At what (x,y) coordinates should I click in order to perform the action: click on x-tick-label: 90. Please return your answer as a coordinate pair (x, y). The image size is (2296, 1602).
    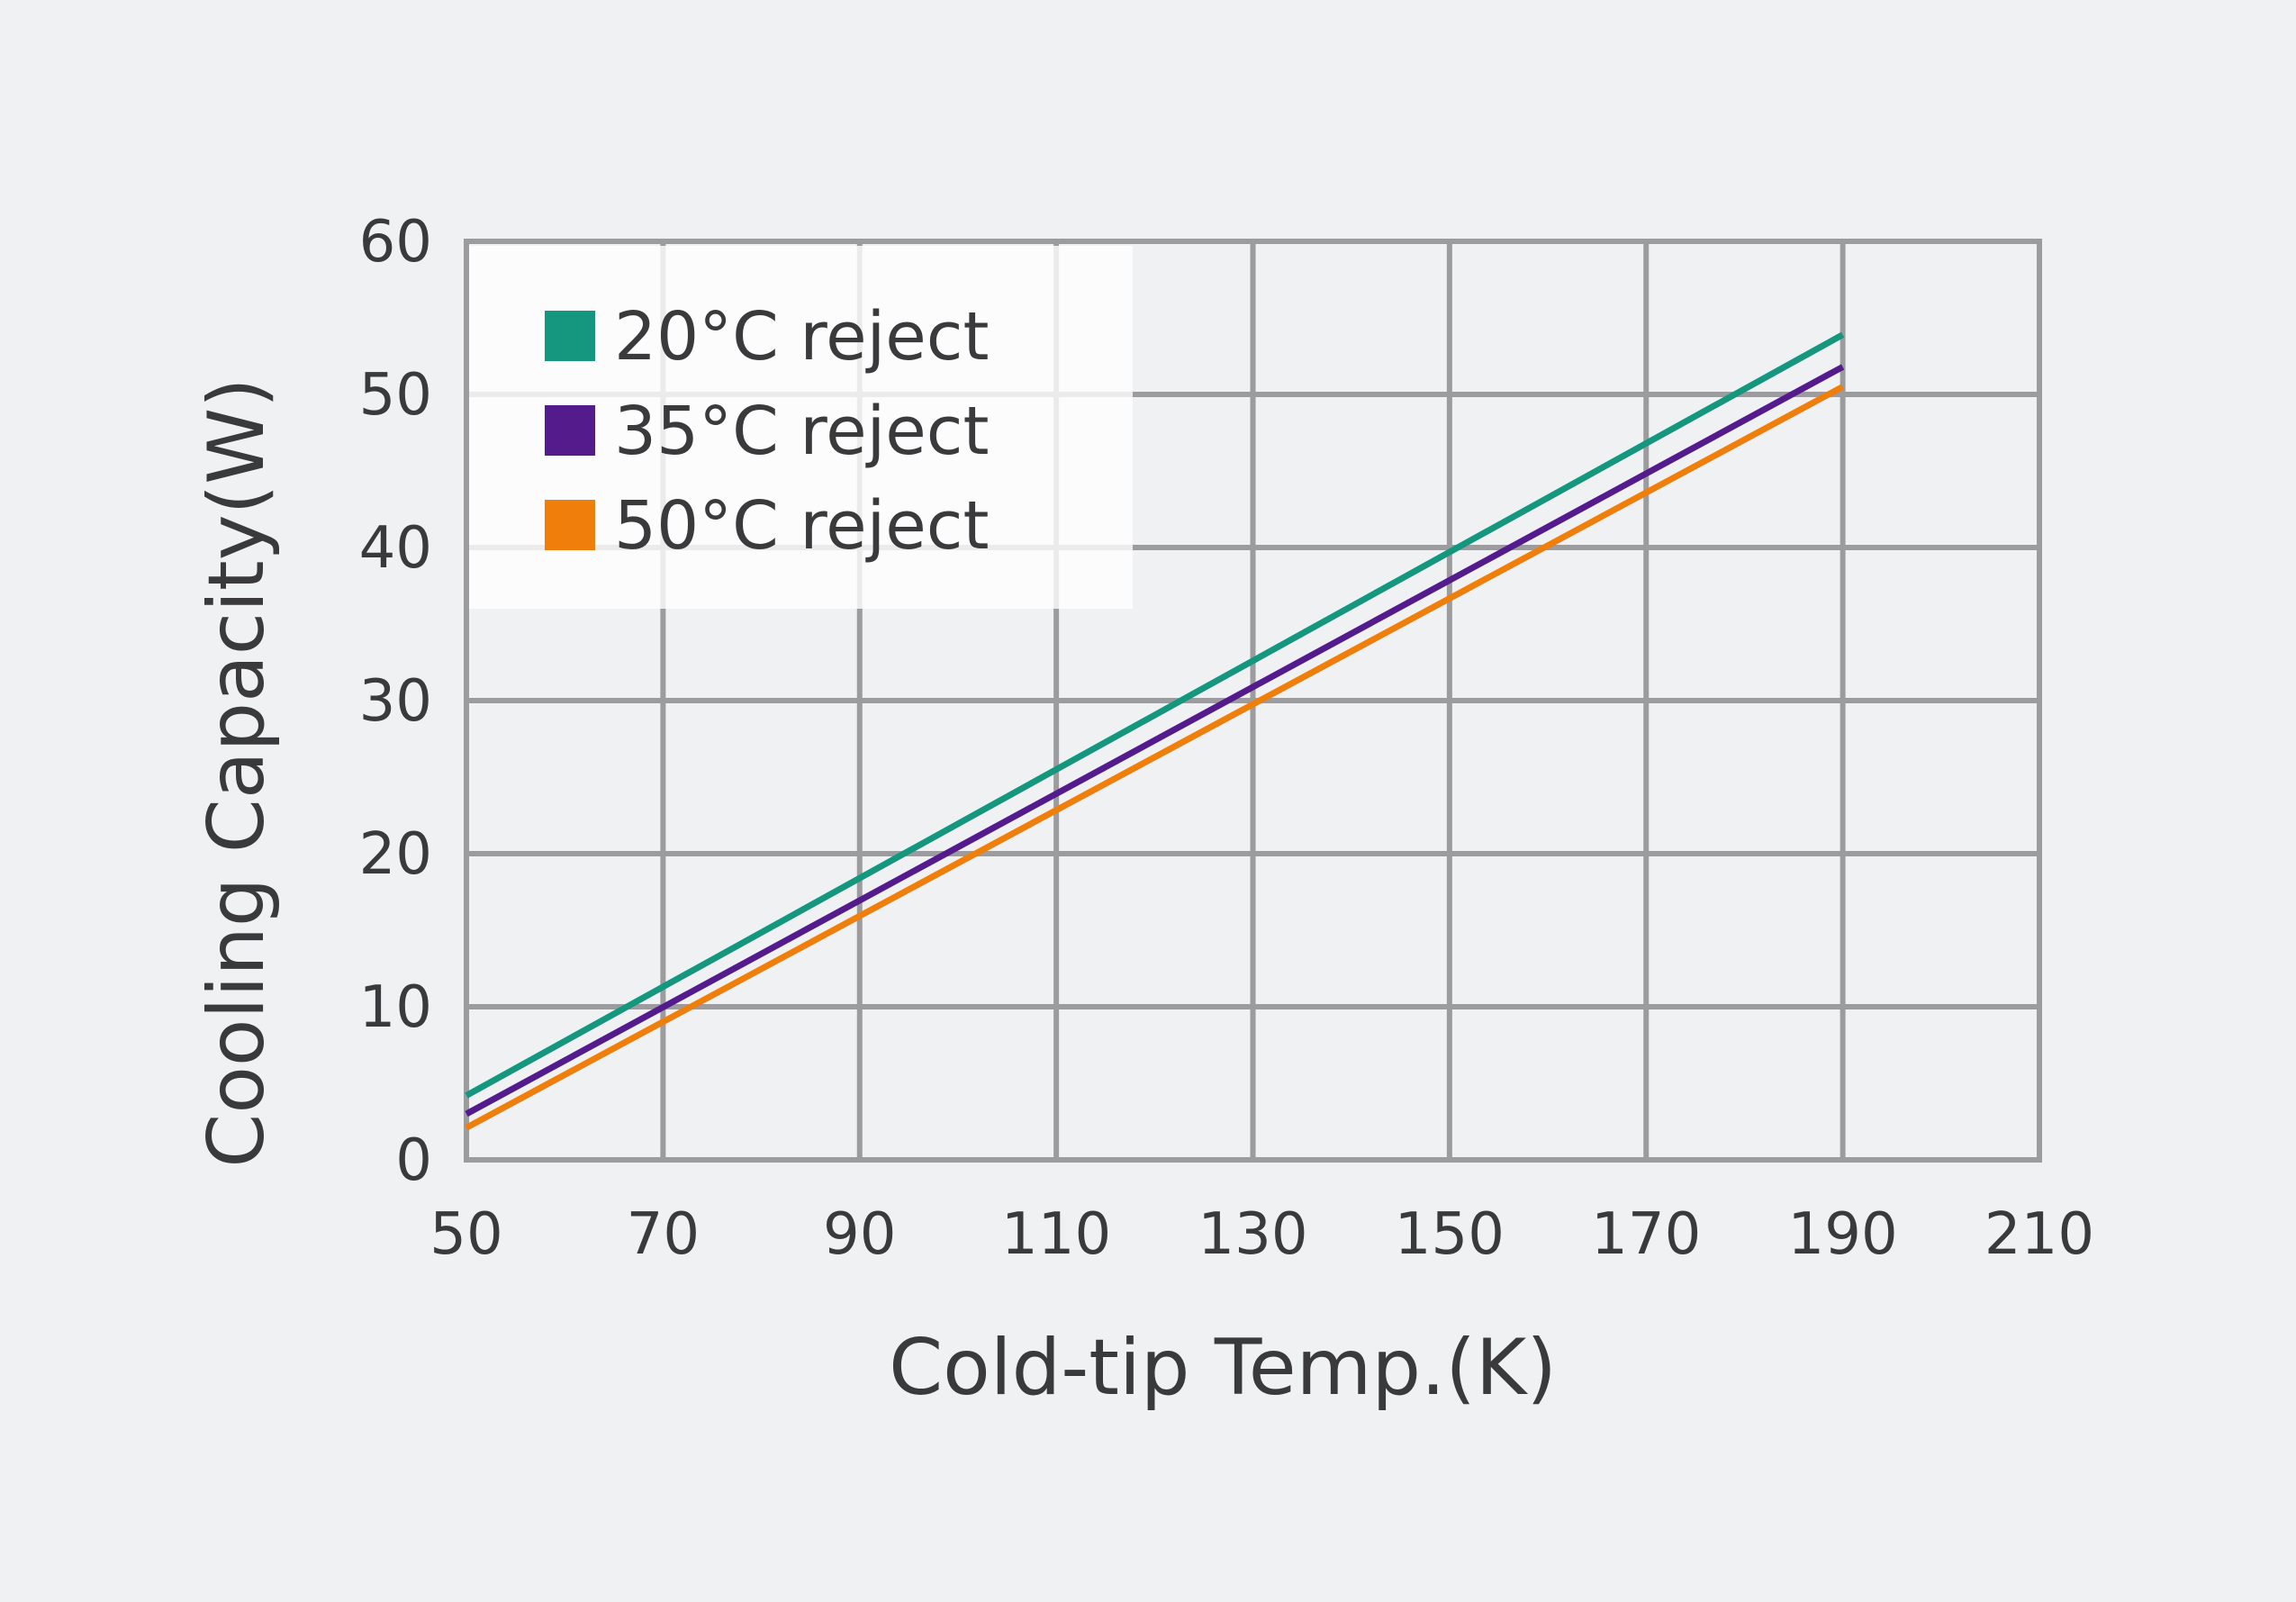
    Looking at the image, I should click on (859, 1234).